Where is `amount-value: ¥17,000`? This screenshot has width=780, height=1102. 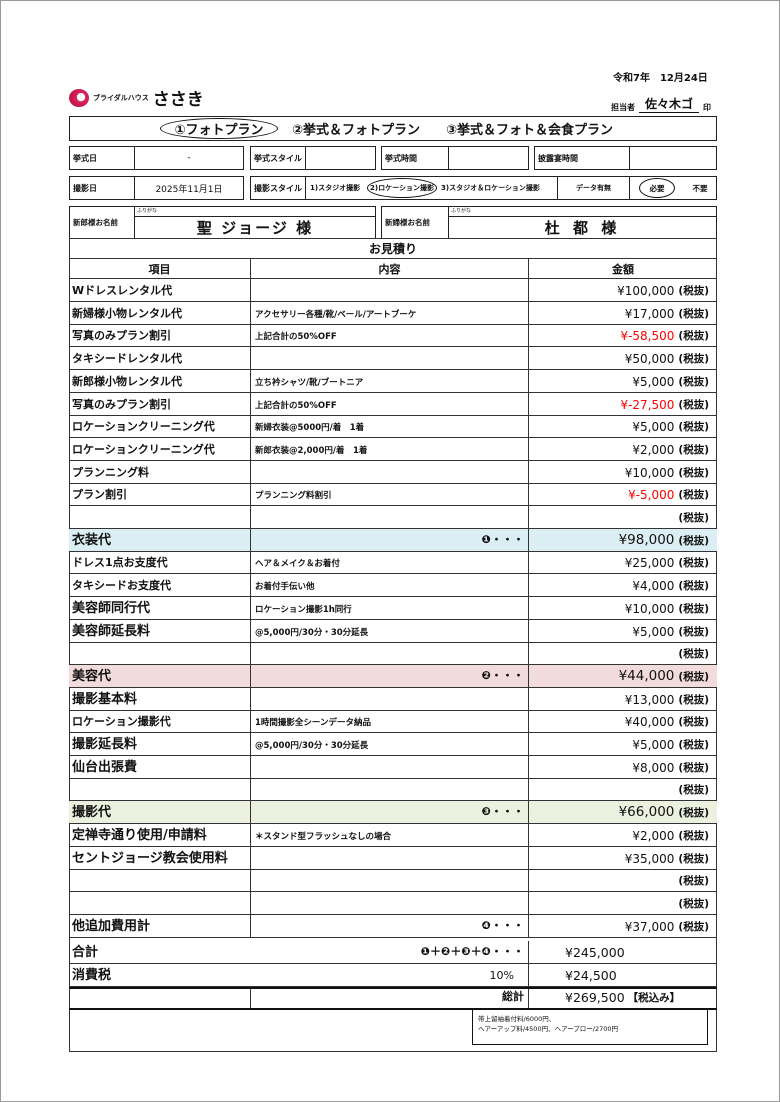
amount-value: ¥17,000 is located at coordinates (649, 313).